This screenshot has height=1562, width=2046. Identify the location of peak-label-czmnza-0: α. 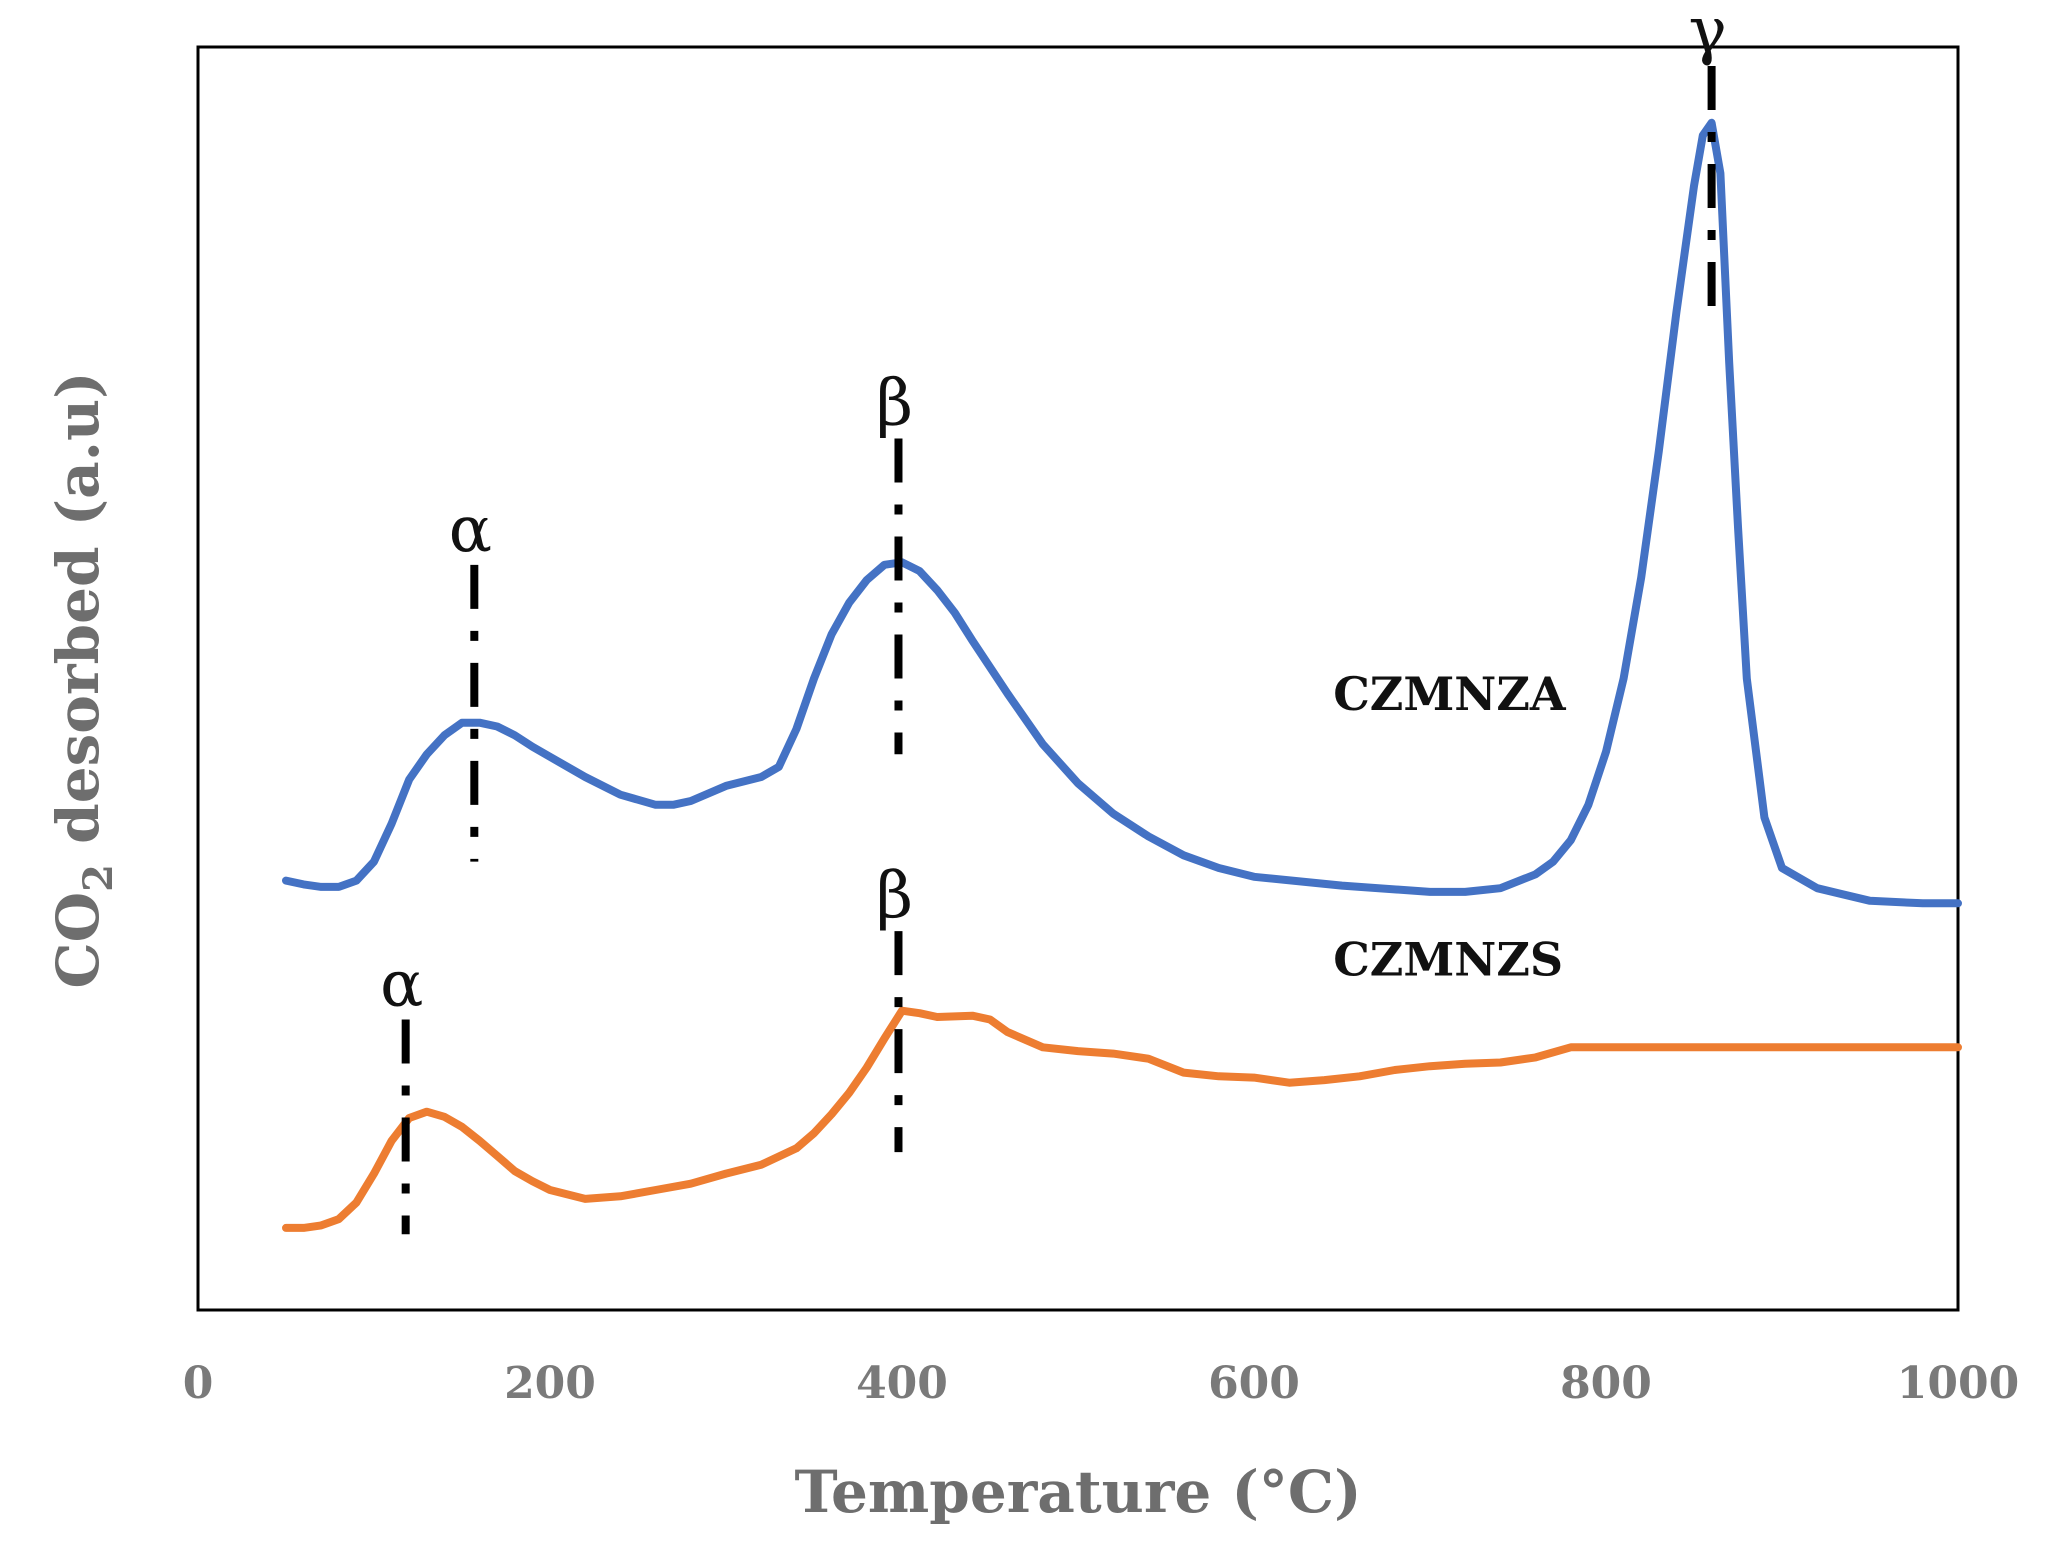
(470, 530).